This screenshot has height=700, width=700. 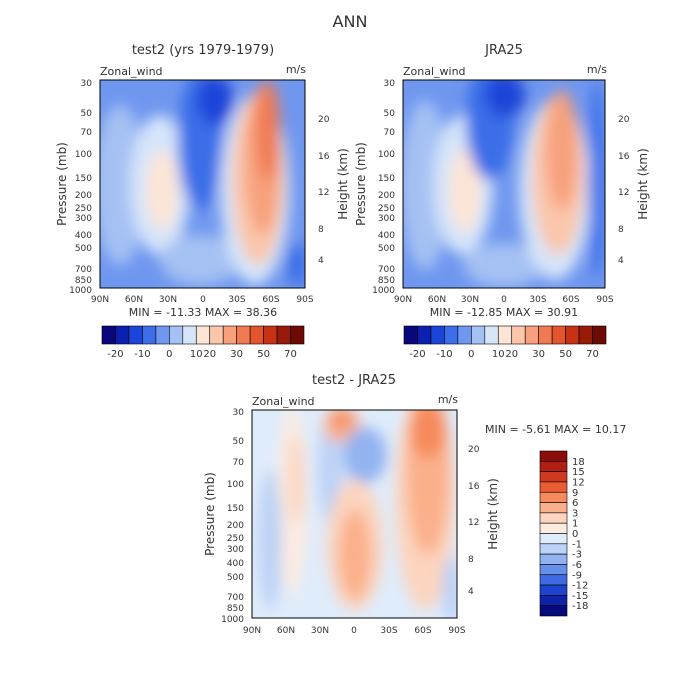 I want to click on x-tick-label: 60N, so click(x=286, y=631).